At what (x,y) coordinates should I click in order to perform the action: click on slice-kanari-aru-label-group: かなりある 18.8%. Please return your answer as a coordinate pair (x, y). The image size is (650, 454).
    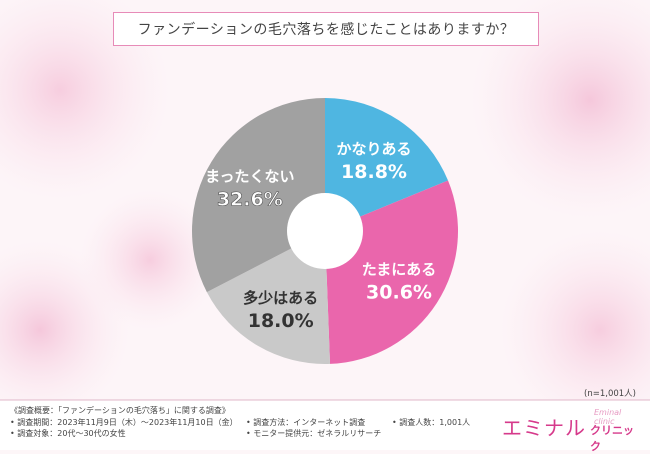
    Looking at the image, I should click on (373, 161).